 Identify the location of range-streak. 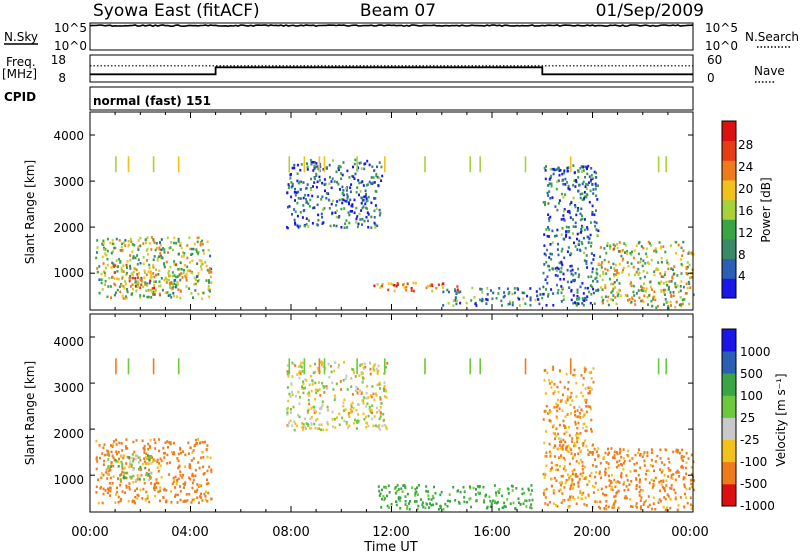
(357, 164).